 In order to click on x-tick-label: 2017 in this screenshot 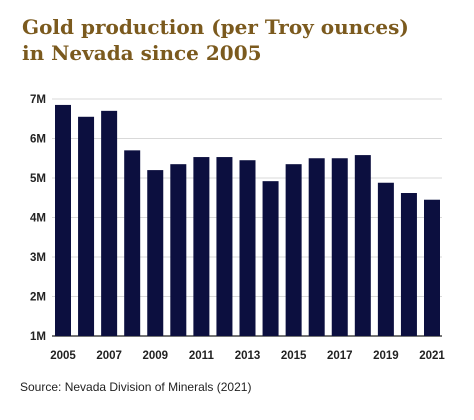, I will do `click(340, 356)`.